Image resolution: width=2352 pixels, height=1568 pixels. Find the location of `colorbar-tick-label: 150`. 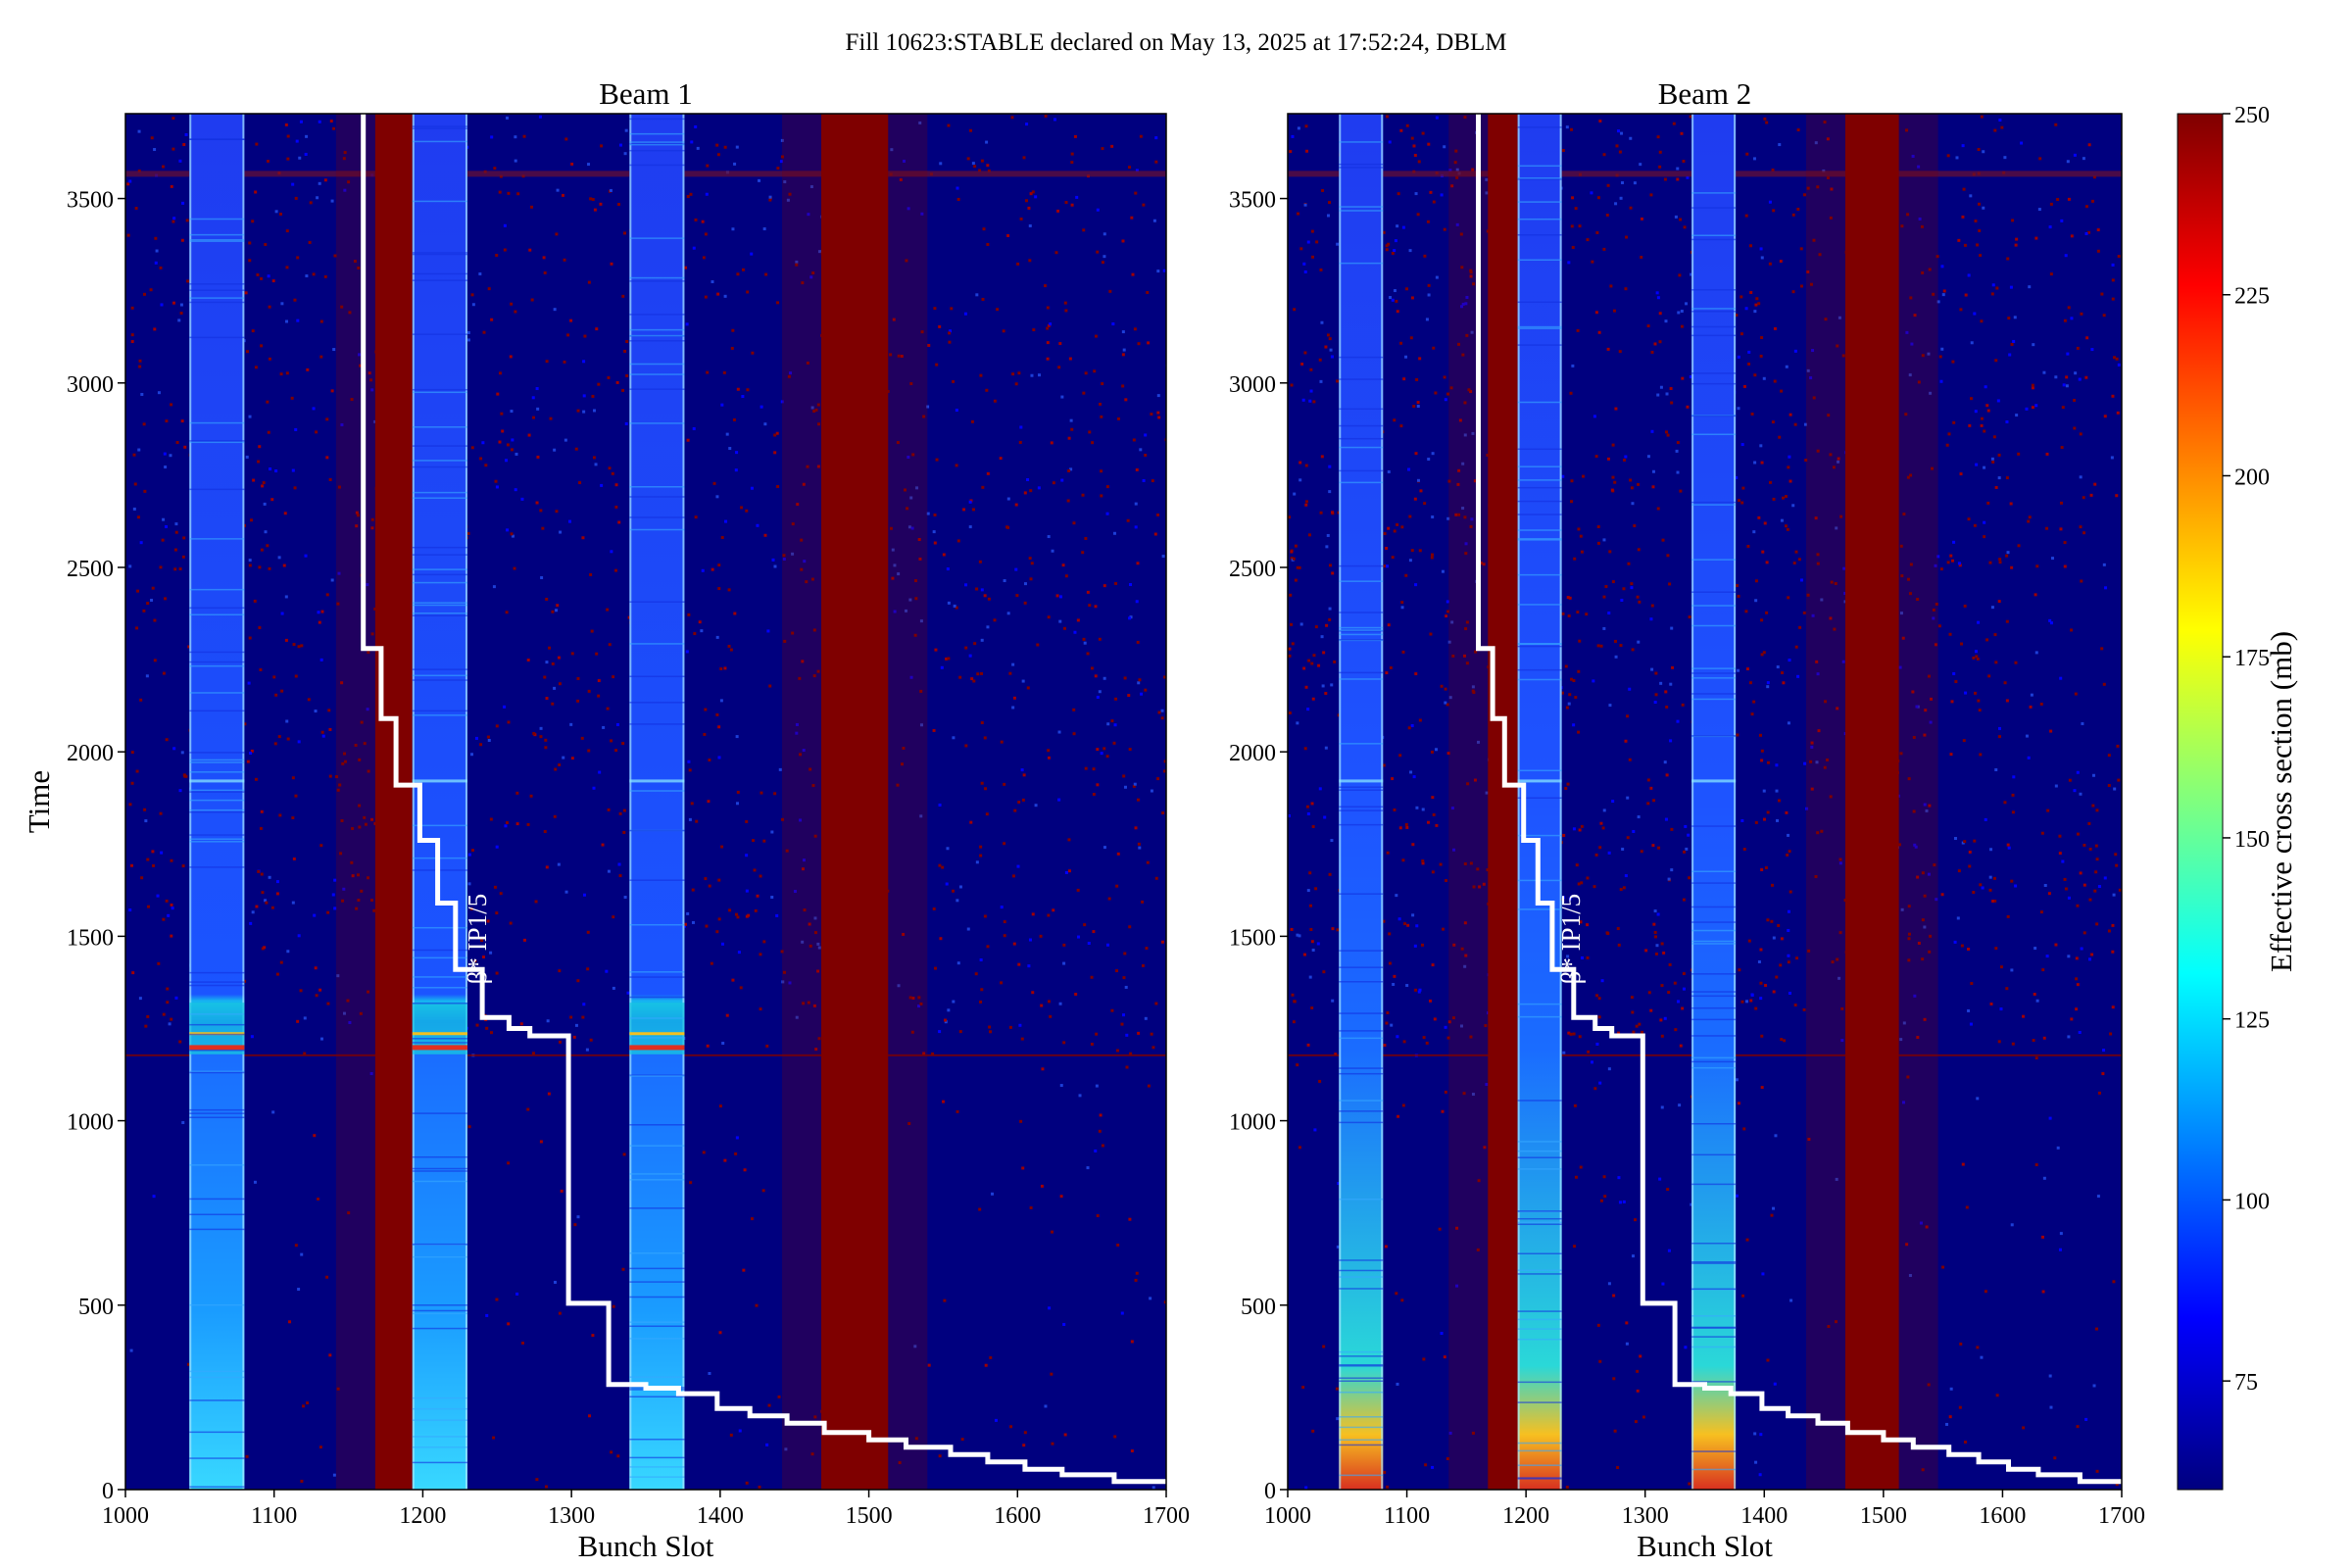

colorbar-tick-label: 150 is located at coordinates (2252, 840).